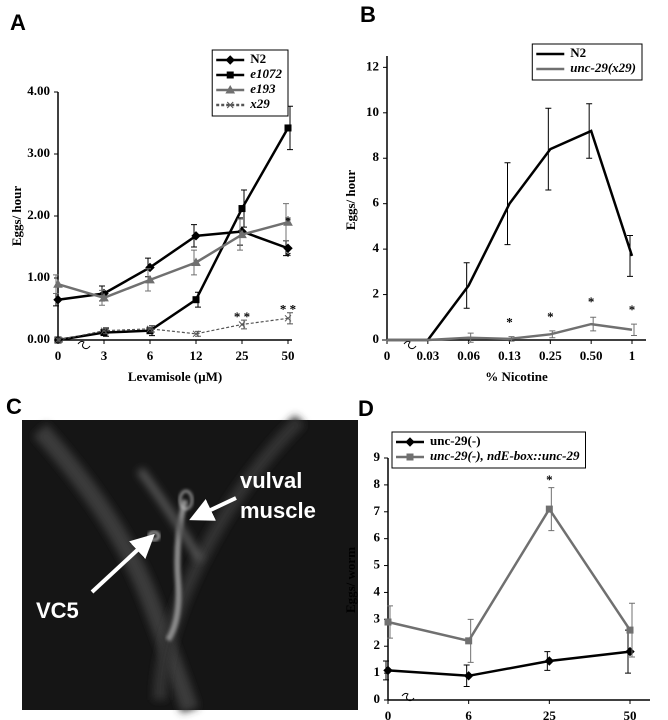 The height and width of the screenshot is (720, 668). What do you see at coordinates (38, 214) in the screenshot?
I see `y-tick-label: 2.00` at bounding box center [38, 214].